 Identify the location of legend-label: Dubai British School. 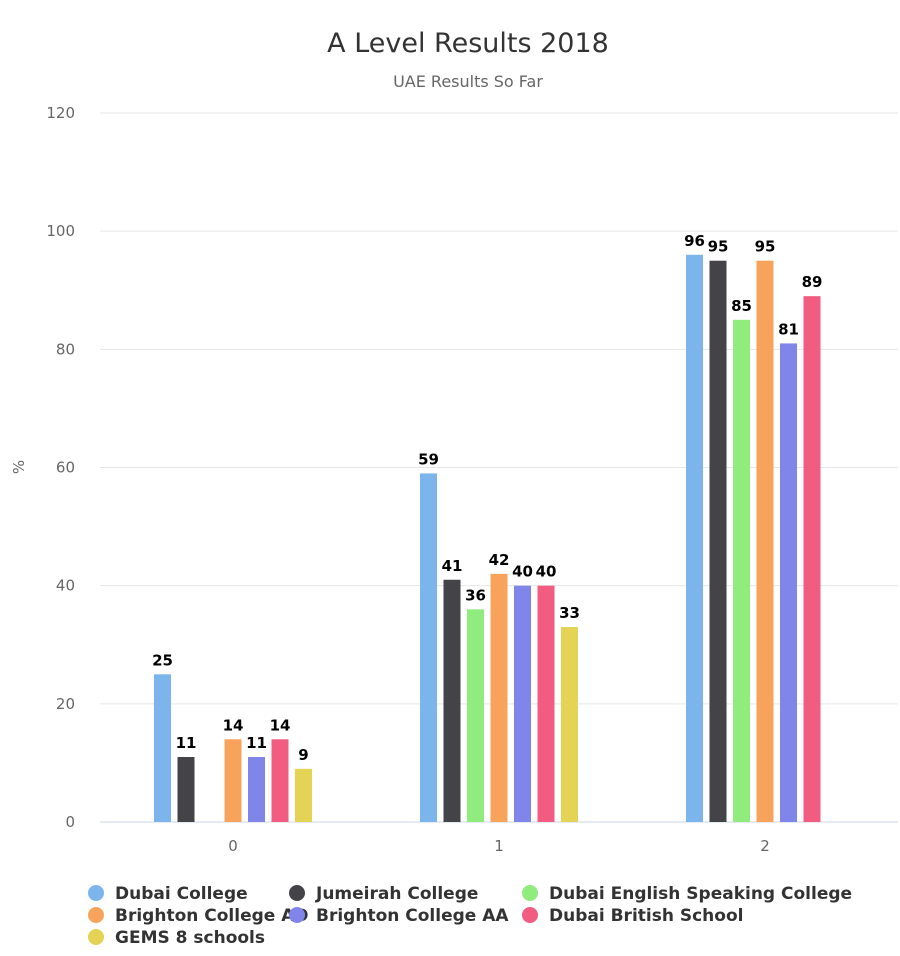
(646, 916).